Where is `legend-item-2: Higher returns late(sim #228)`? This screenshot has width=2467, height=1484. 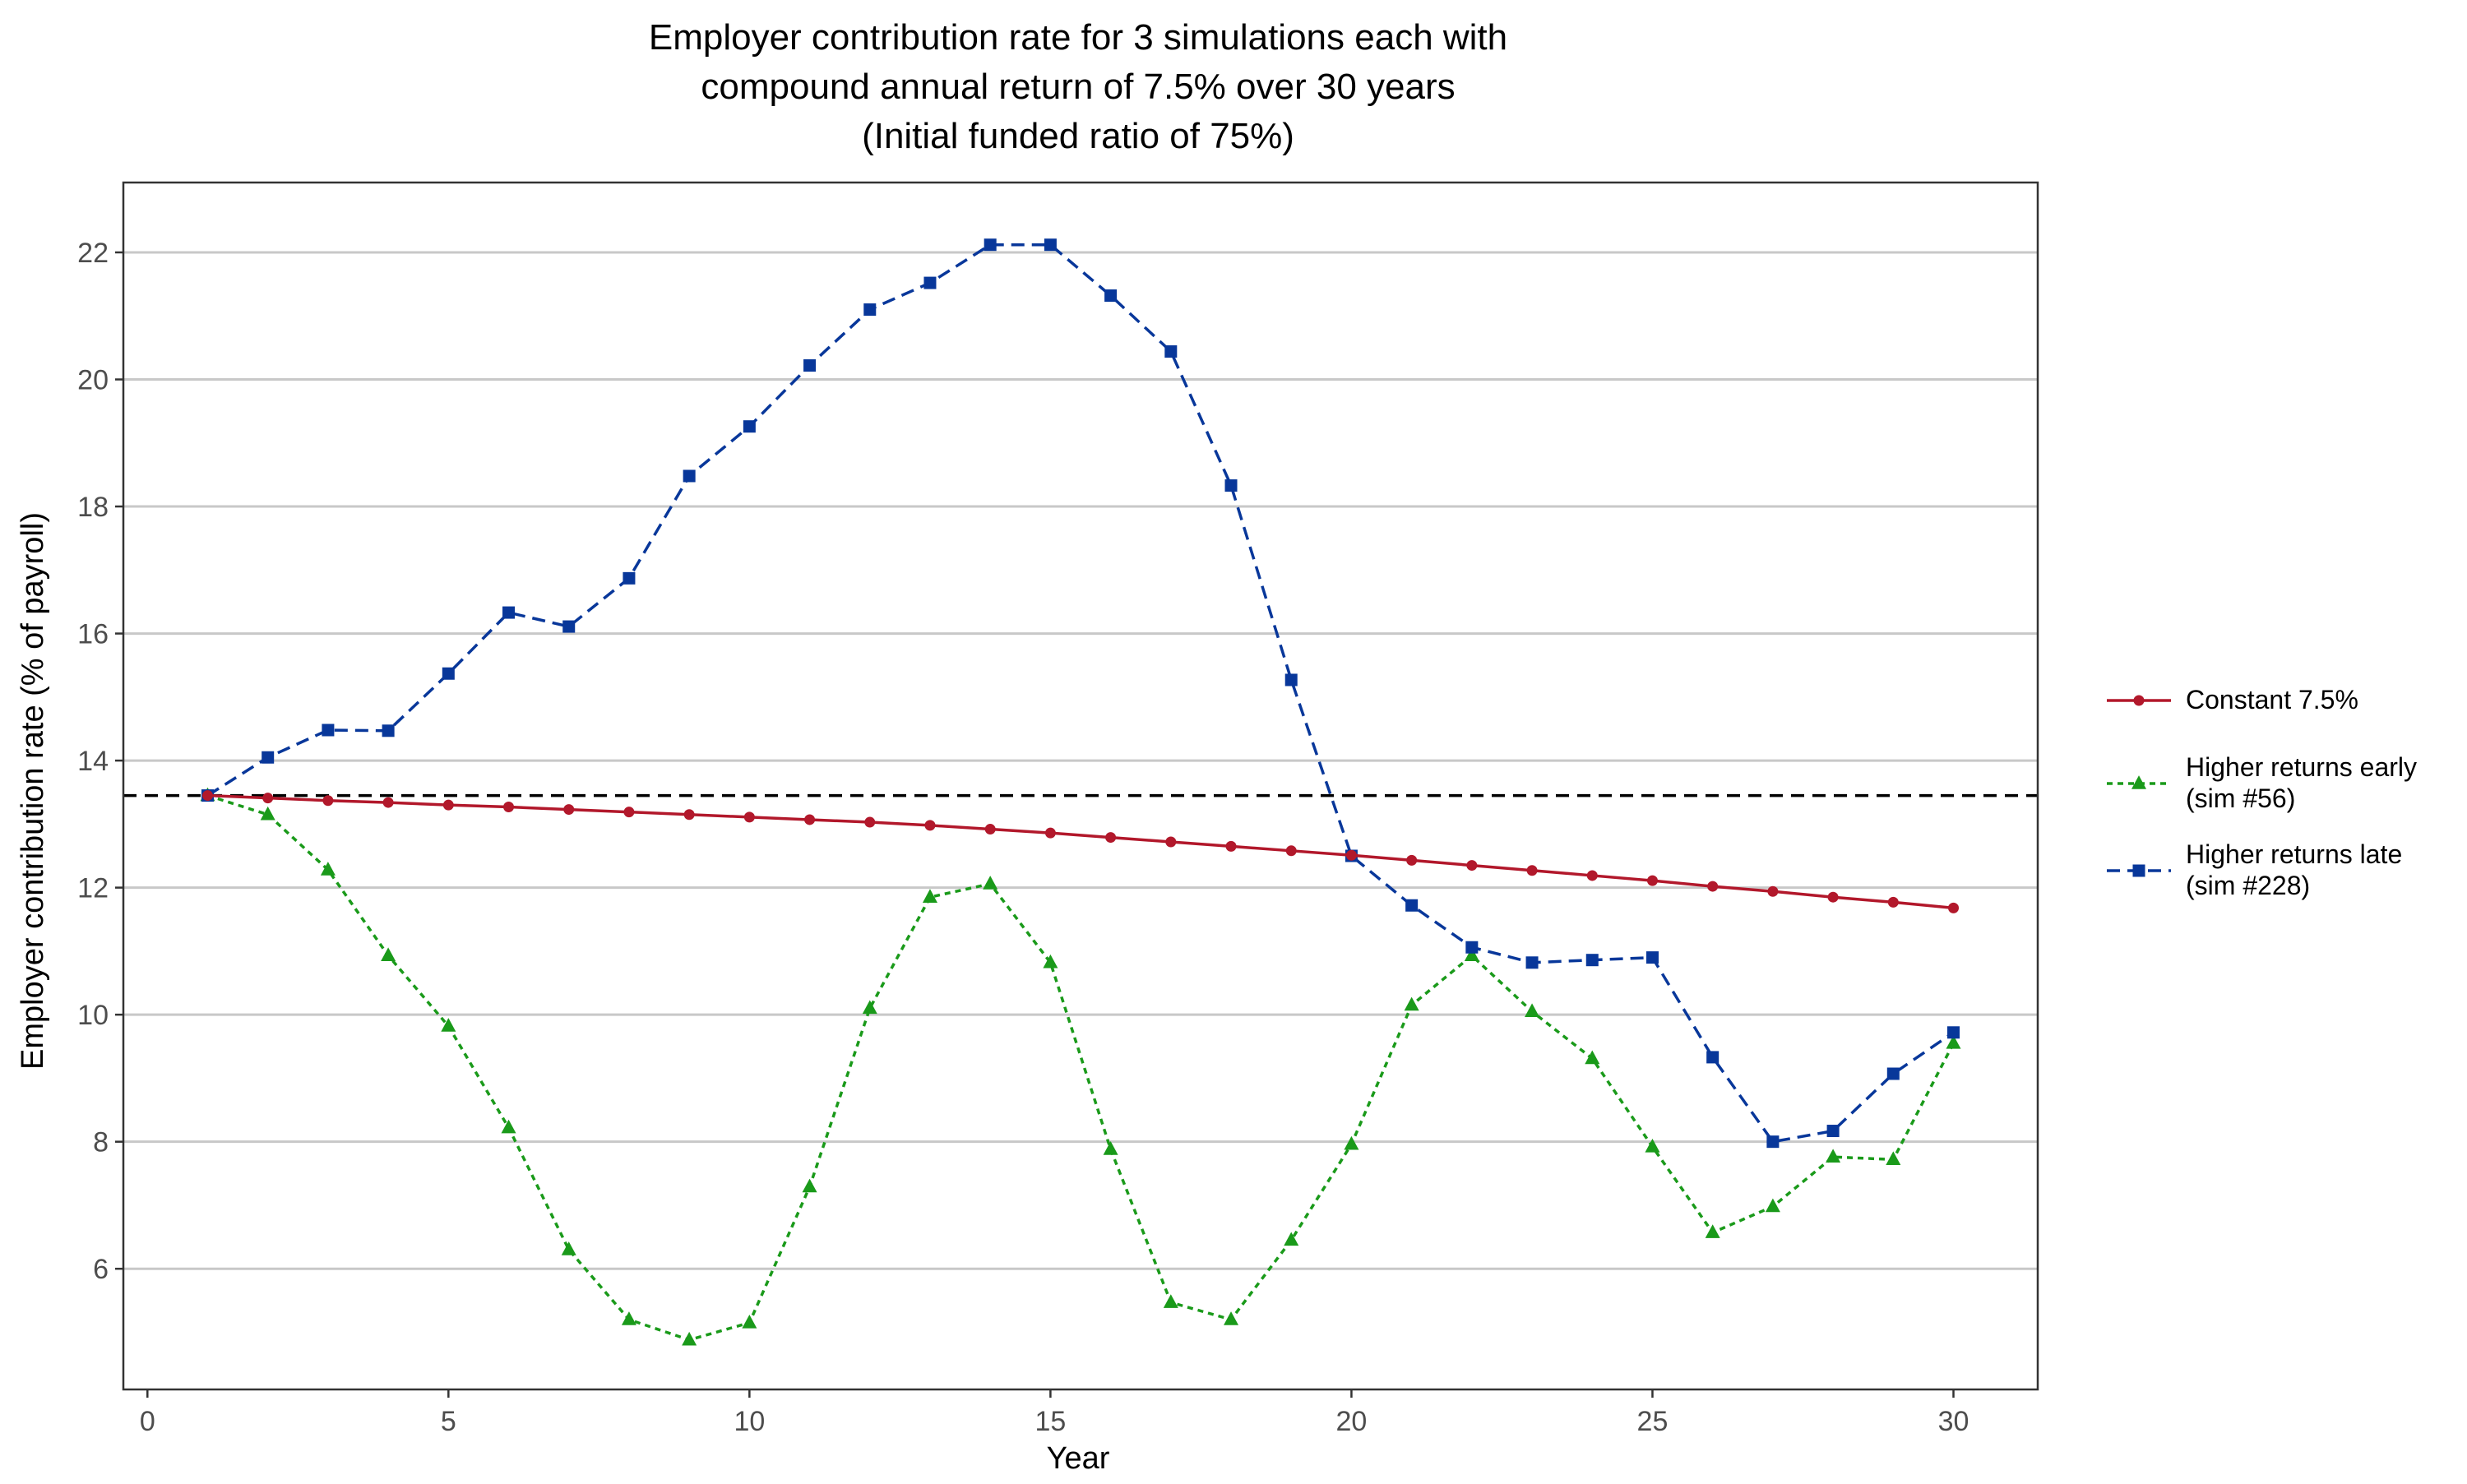
legend-item-2: Higher returns late(sim #228) is located at coordinates (2254, 870).